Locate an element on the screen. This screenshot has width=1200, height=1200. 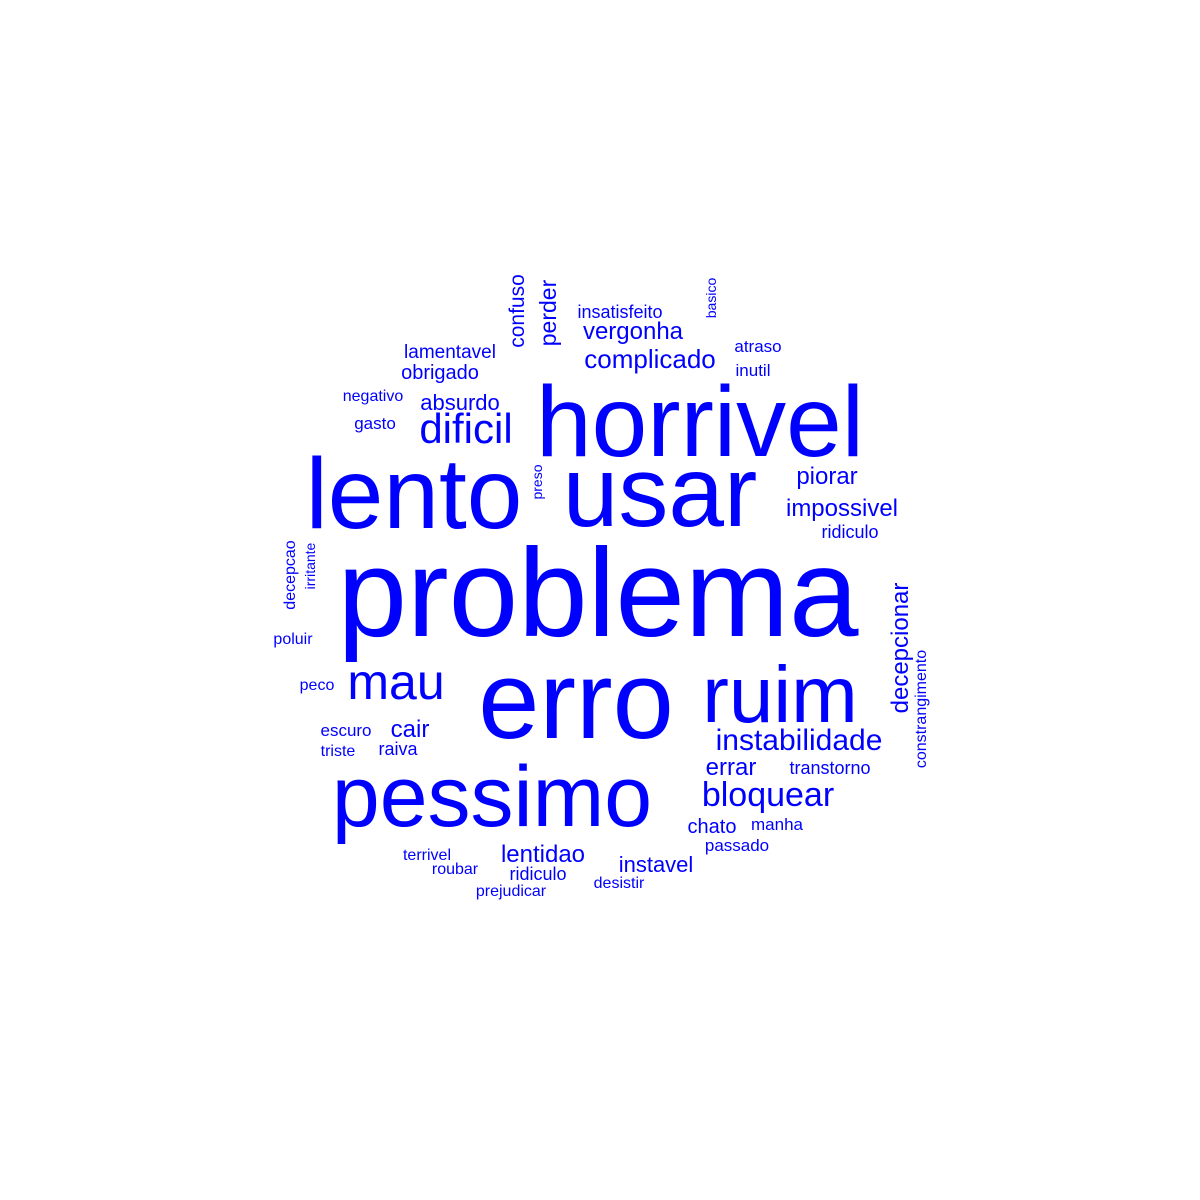
cloud-word: lento is located at coordinates (414, 494).